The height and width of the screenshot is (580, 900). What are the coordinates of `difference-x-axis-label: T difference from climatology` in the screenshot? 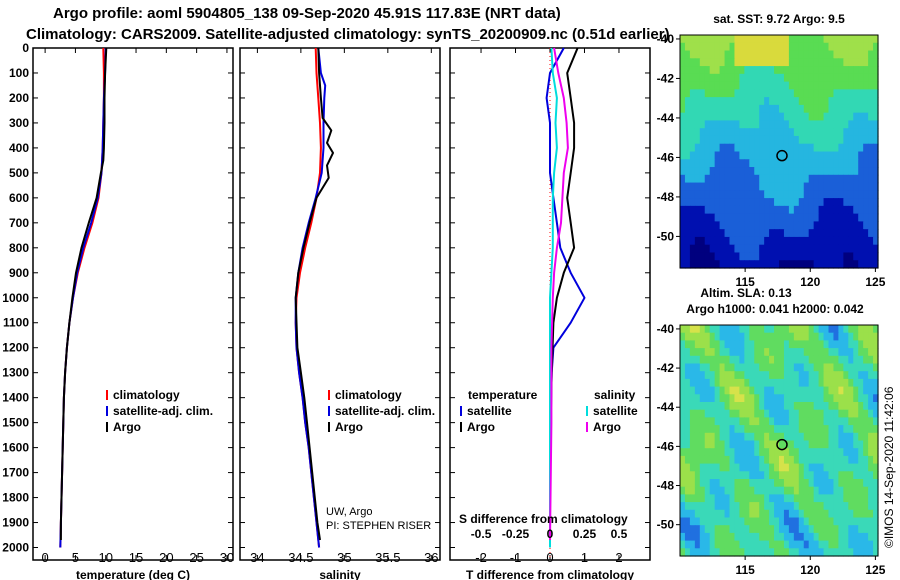 It's located at (550, 574).